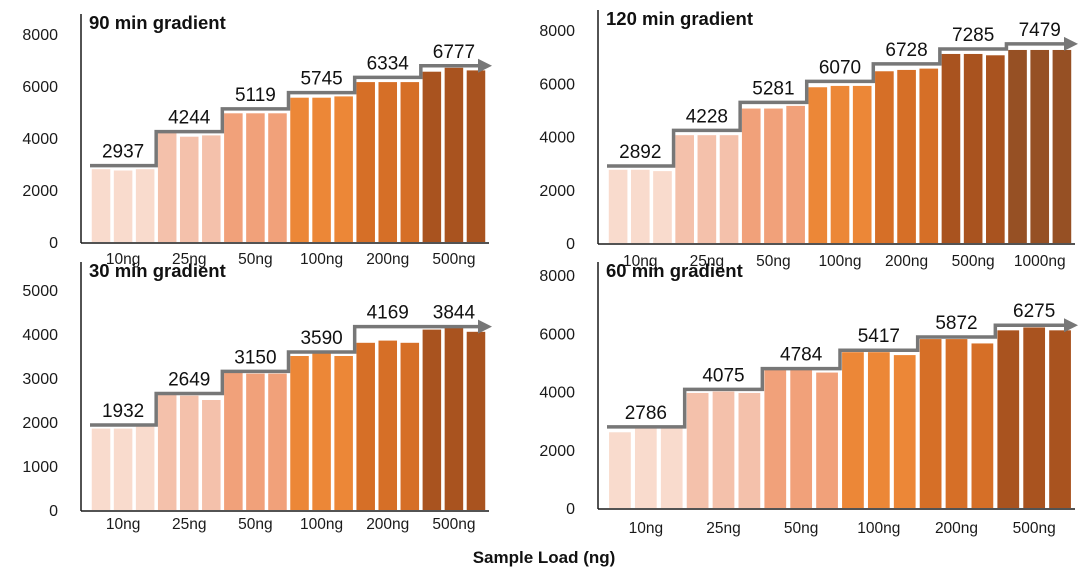 The width and height of the screenshot is (1083, 576). What do you see at coordinates (40, 379) in the screenshot?
I see `y-tick-label: 3000` at bounding box center [40, 379].